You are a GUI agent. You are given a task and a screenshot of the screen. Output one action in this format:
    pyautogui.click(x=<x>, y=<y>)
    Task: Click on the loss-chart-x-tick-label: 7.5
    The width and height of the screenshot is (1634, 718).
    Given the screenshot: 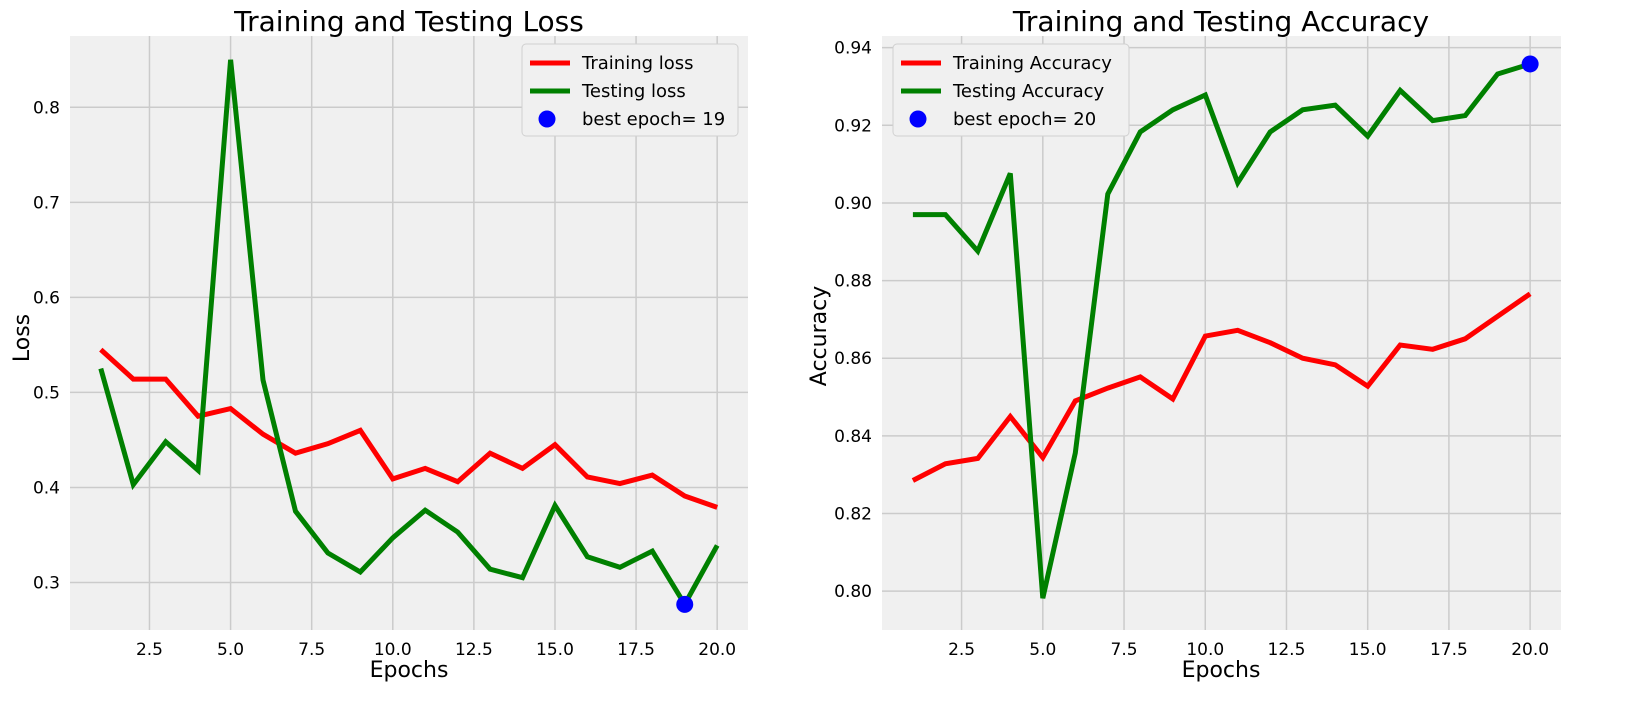 What is the action you would take?
    pyautogui.click(x=311, y=650)
    